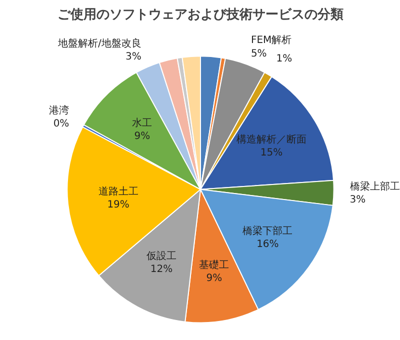 This screenshot has height=340, width=400. I want to click on slice-label: 道路土工, so click(118, 191).